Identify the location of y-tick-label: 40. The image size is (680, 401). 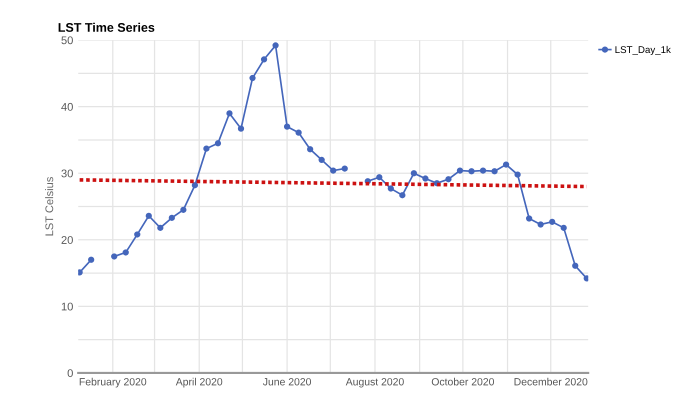
(67, 106).